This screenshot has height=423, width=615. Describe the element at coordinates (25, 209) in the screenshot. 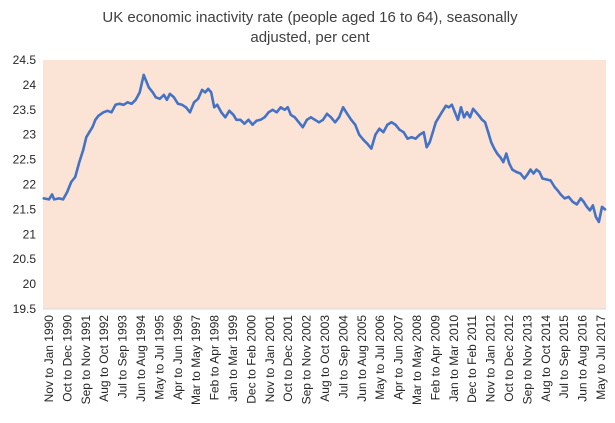

I see `y-tick-label: 21.5` at that location.